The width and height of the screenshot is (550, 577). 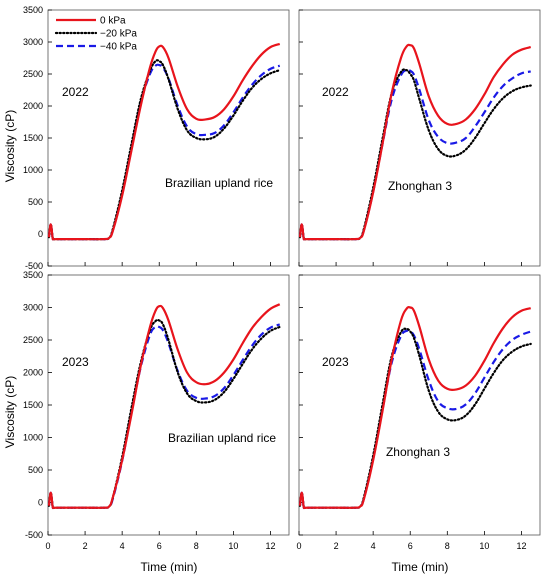 What do you see at coordinates (10, 146) in the screenshot?
I see `y-axis-label-top: Viscosity (cP)` at bounding box center [10, 146].